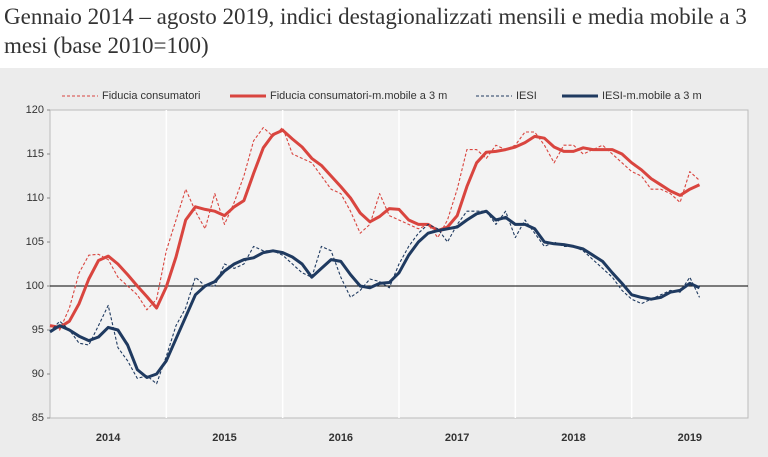 The height and width of the screenshot is (457, 768). Describe the element at coordinates (457, 438) in the screenshot. I see `x-tick-label: 2017` at that location.